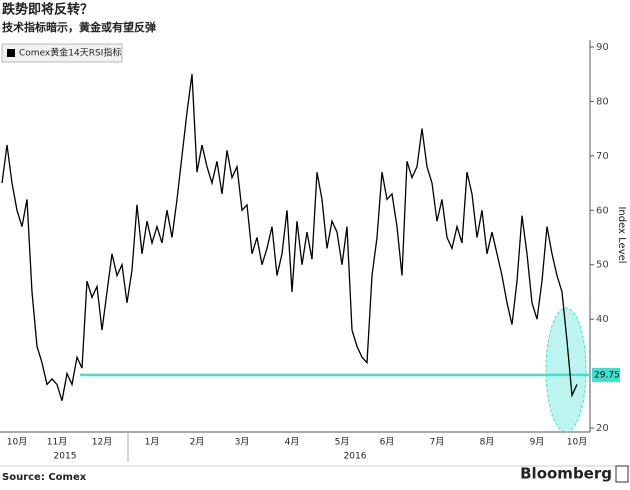 The width and height of the screenshot is (630, 490). Describe the element at coordinates (342, 442) in the screenshot. I see `x-tick-label: 5月` at that location.